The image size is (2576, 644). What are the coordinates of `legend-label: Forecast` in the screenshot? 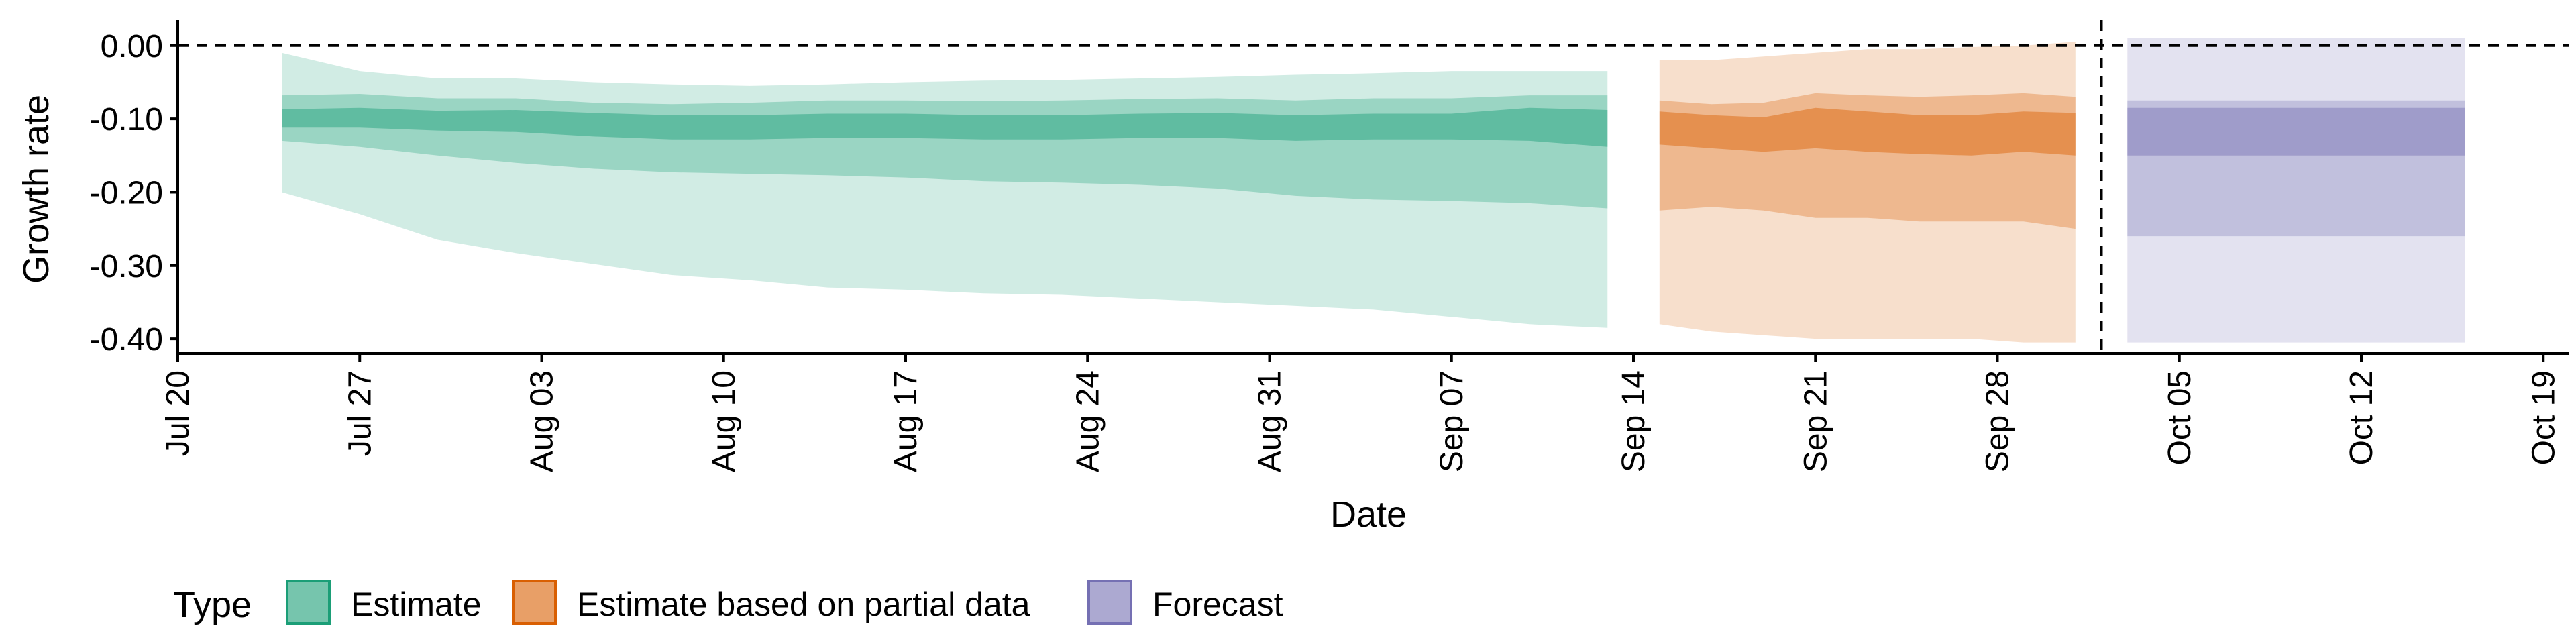 It's located at (1217, 604).